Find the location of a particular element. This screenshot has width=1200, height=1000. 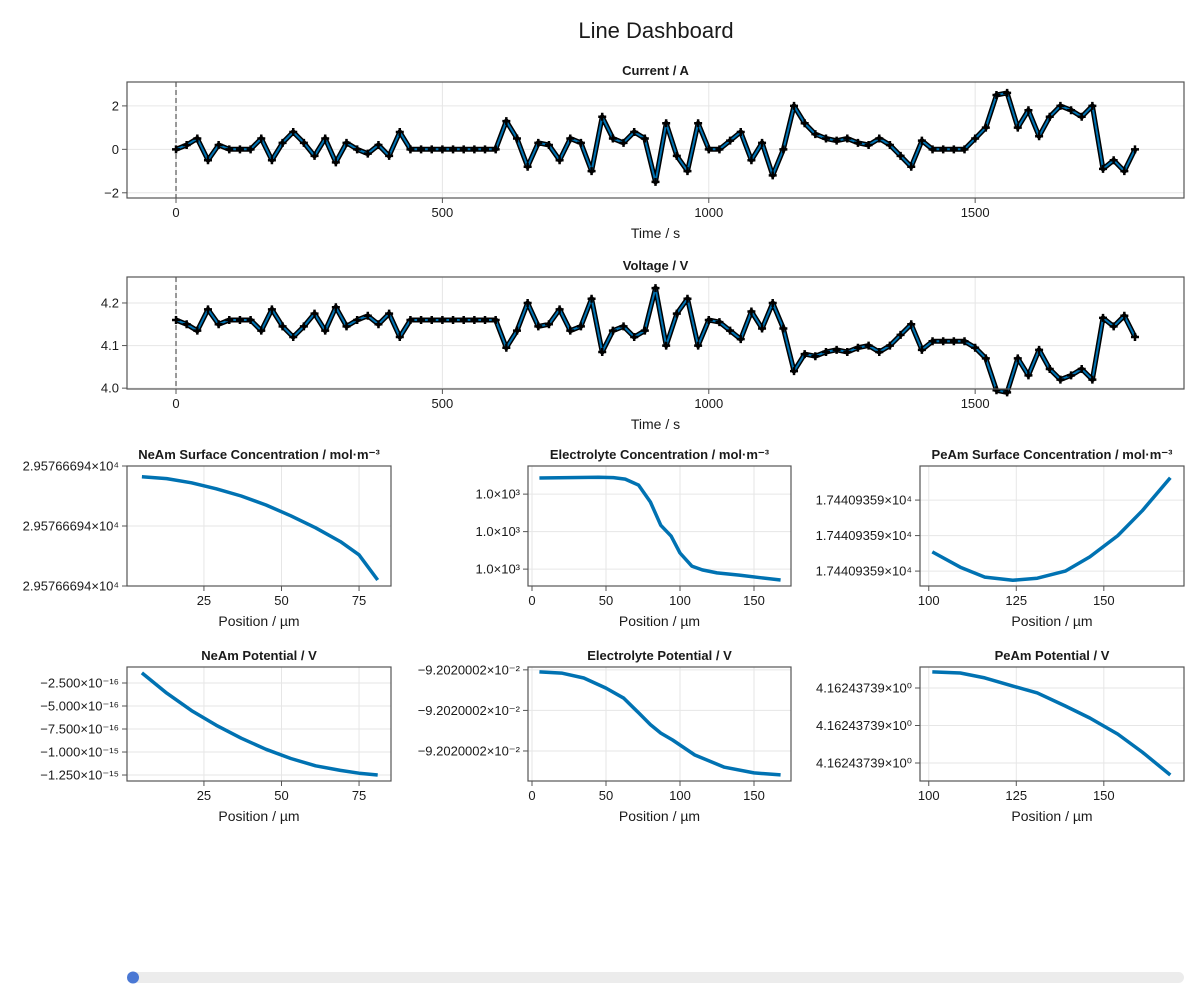

dashboard-title: Line Dashboard is located at coordinates (655, 30).